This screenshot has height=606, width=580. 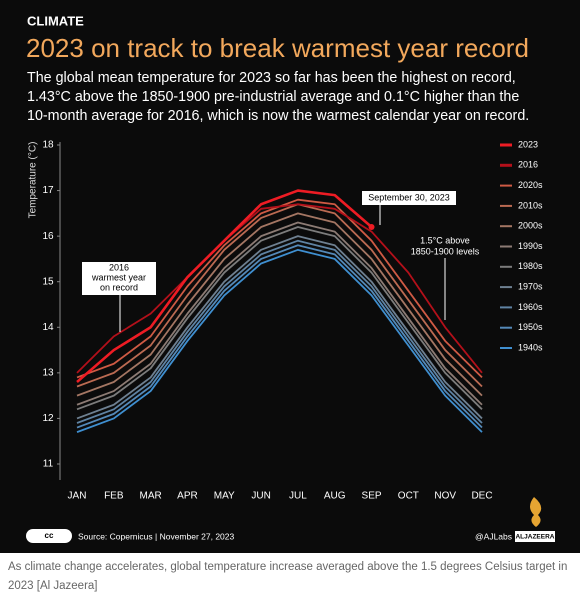 What do you see at coordinates (530, 286) in the screenshot?
I see `legend-label: 1970s` at bounding box center [530, 286].